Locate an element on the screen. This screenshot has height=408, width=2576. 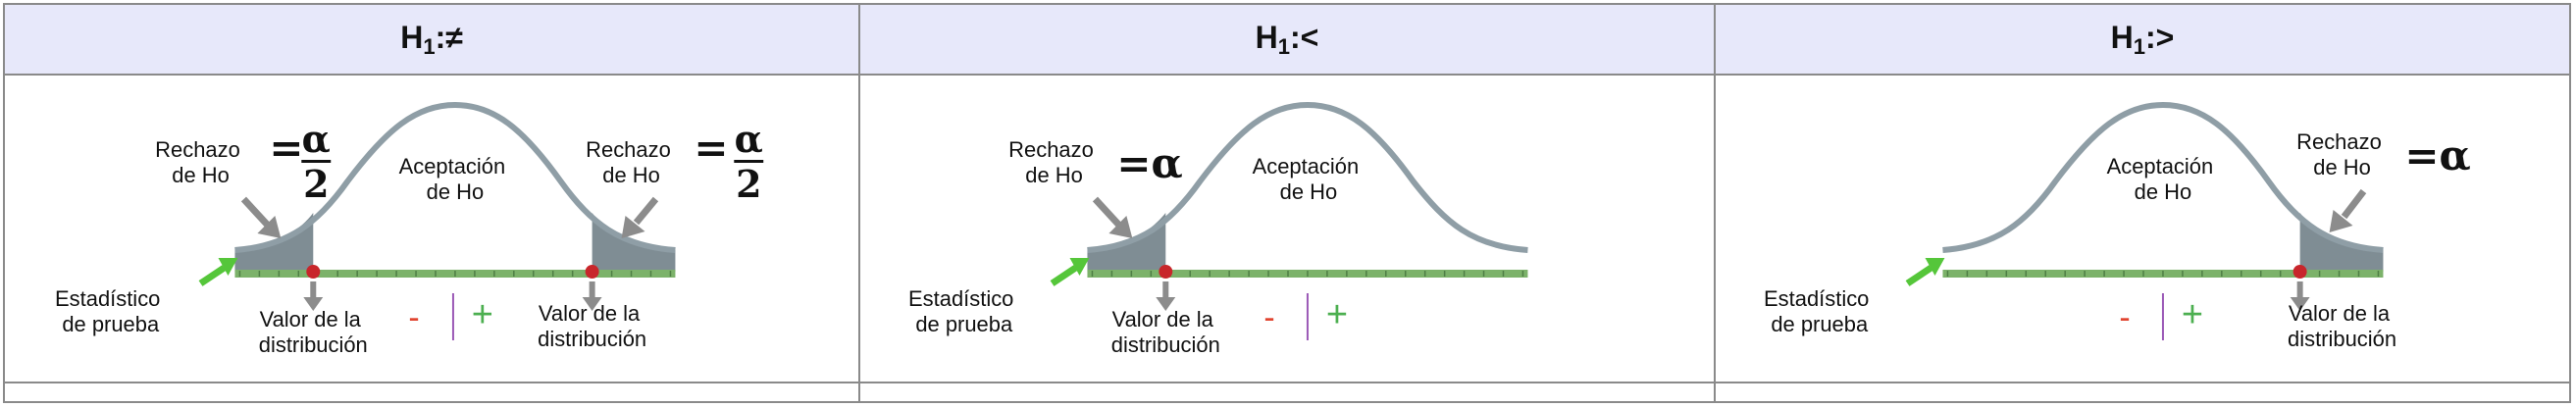
arrow-reject-left is located at coordinates (255, 212).